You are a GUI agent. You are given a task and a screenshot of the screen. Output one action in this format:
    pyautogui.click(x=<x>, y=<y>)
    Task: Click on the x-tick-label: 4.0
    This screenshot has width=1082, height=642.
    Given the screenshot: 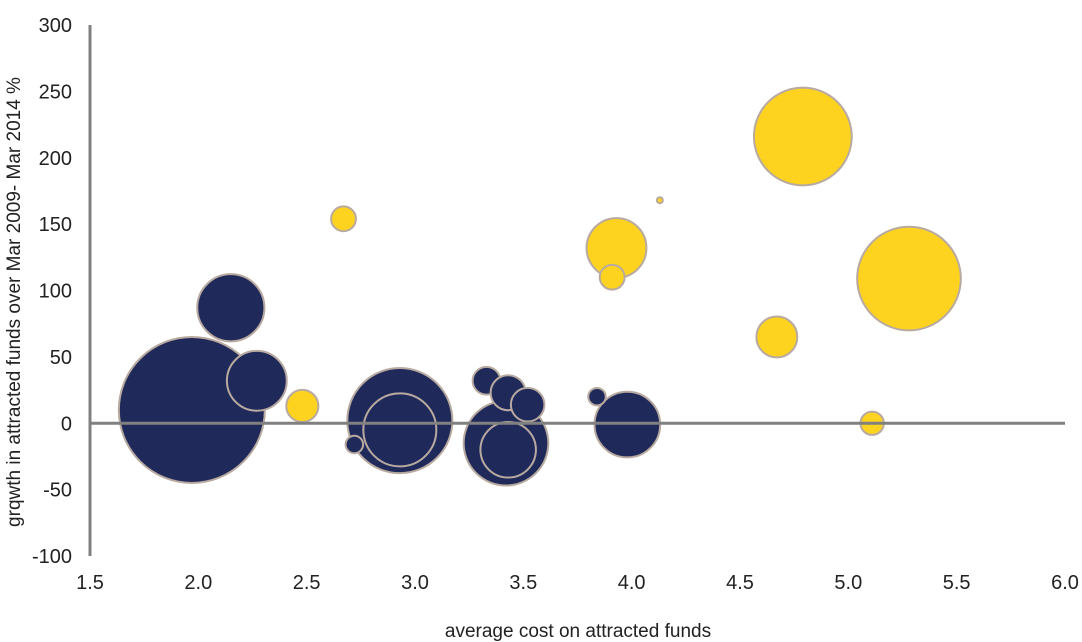 What is the action you would take?
    pyautogui.click(x=632, y=583)
    